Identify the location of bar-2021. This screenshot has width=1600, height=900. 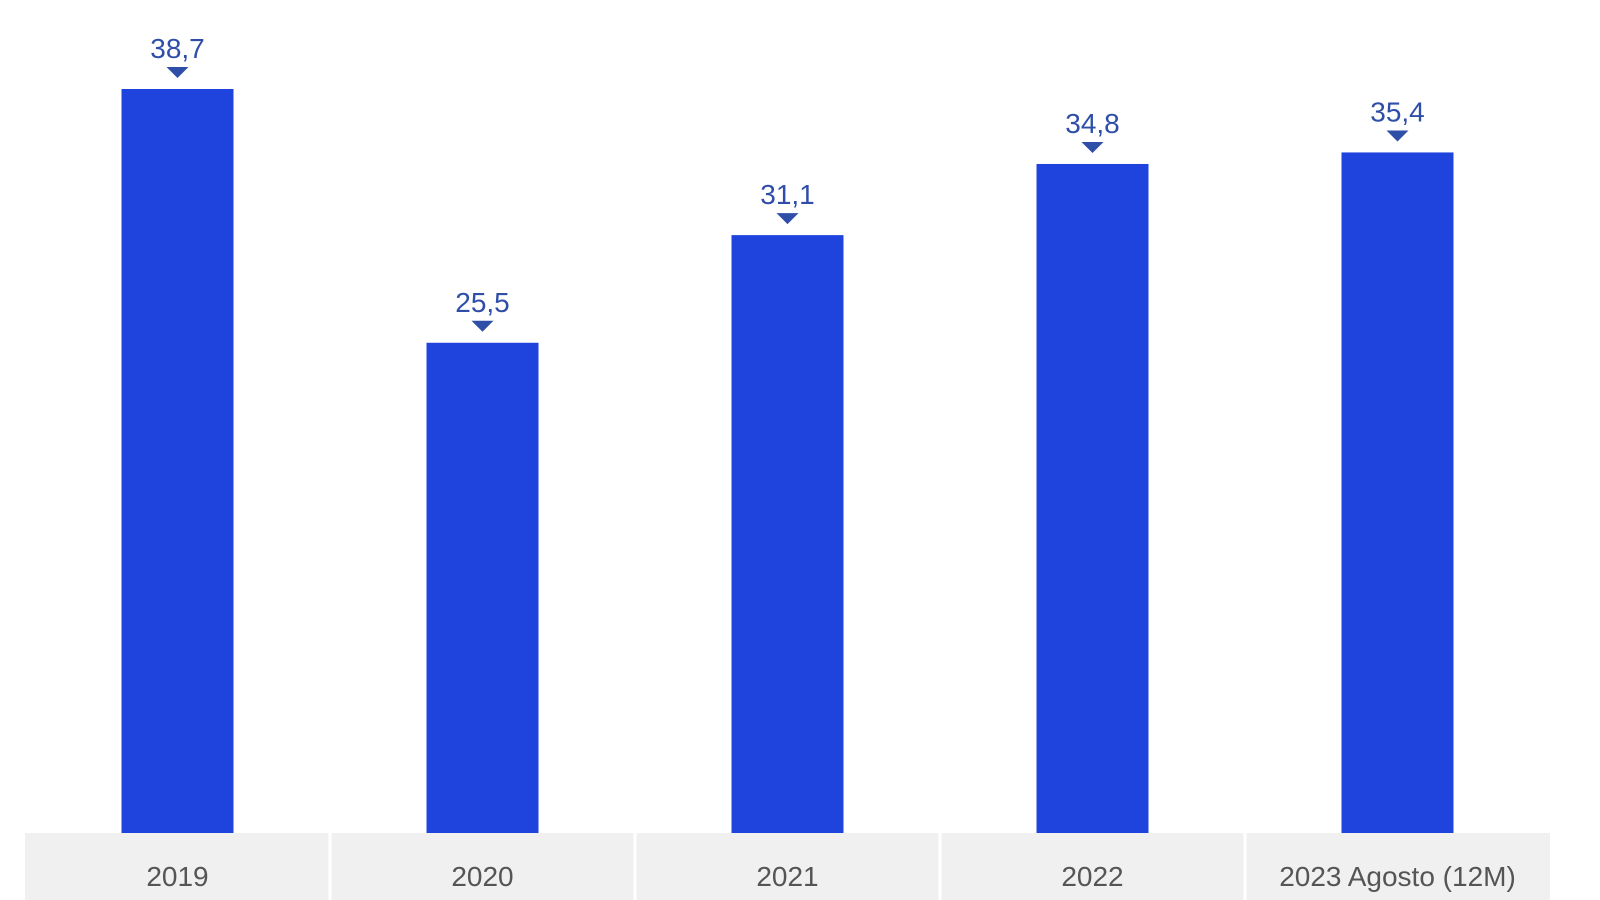
(787, 534).